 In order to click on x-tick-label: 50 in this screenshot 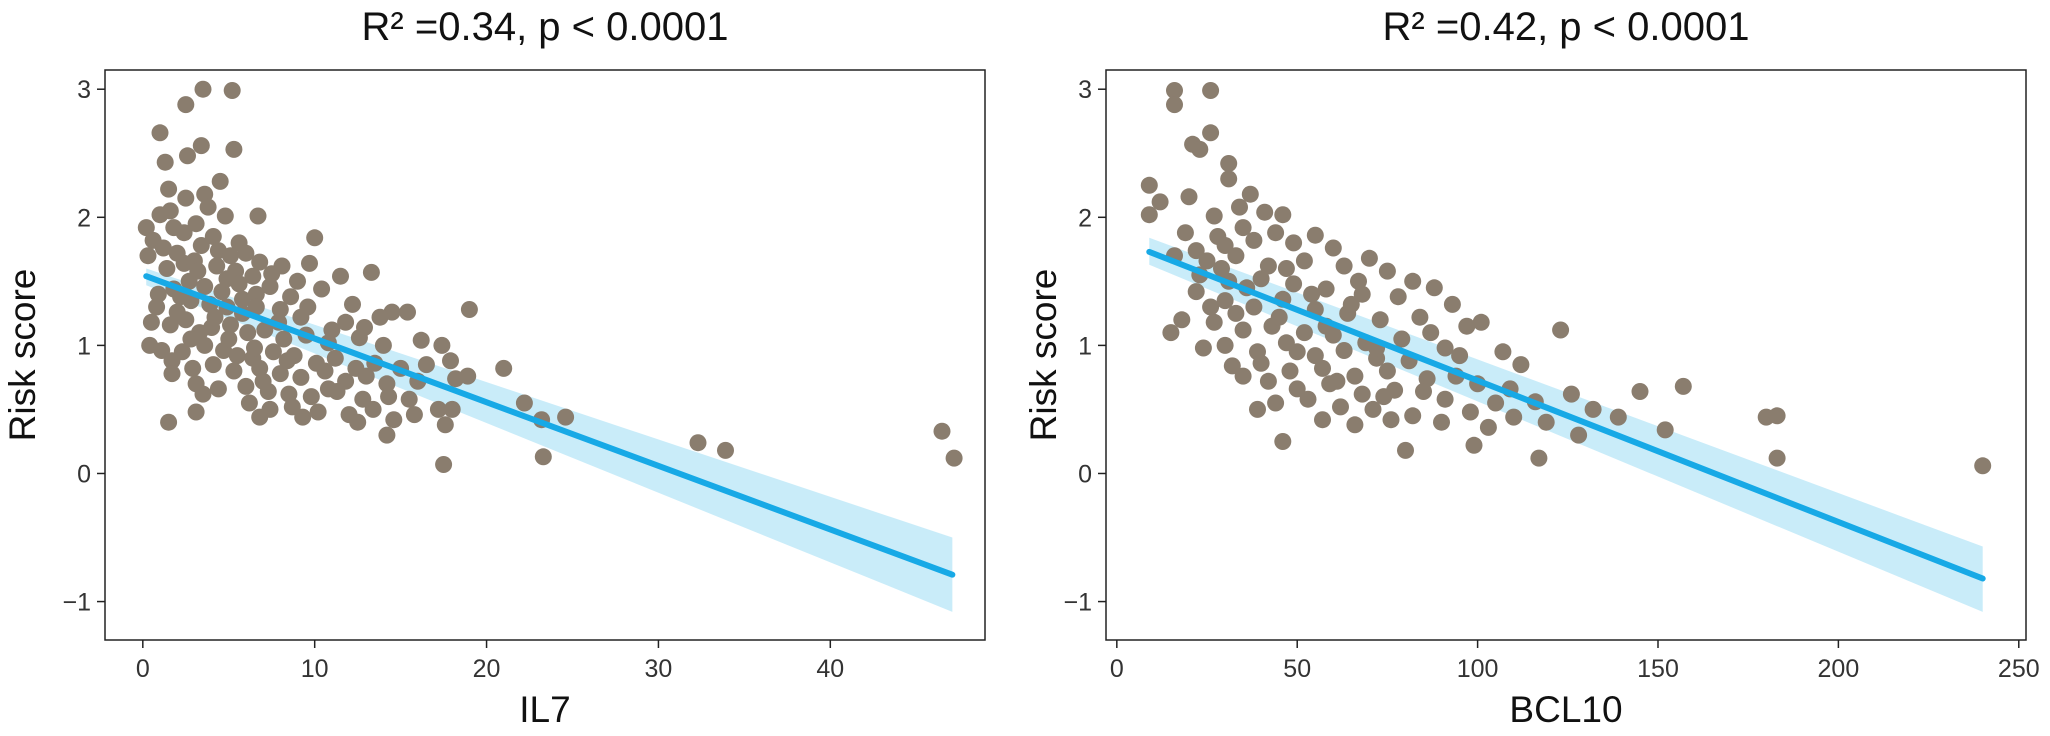, I will do `click(1297, 669)`.